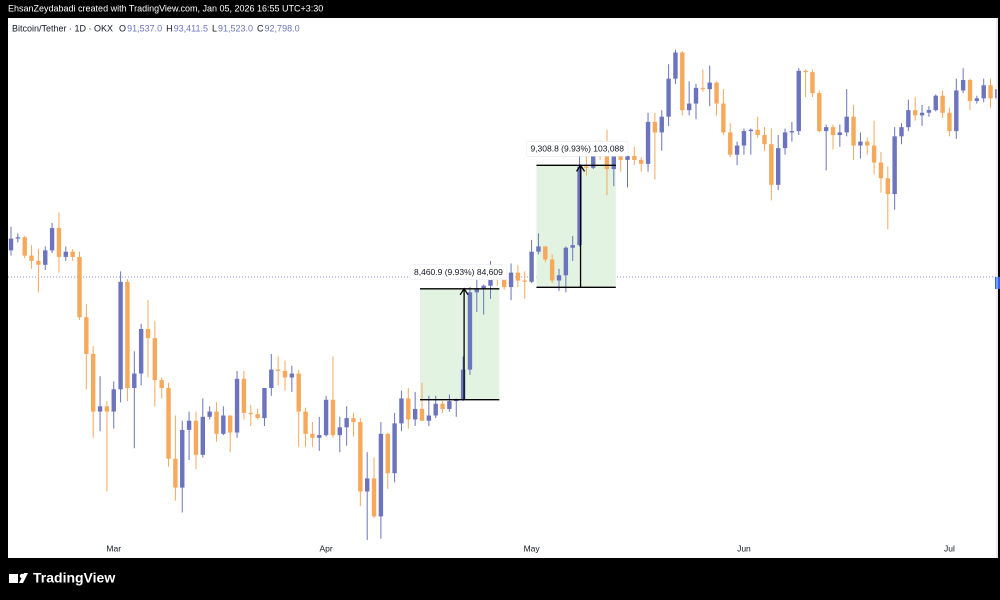 The image size is (1000, 600). What do you see at coordinates (744, 548) in the screenshot?
I see `x-tick-label: Jun` at bounding box center [744, 548].